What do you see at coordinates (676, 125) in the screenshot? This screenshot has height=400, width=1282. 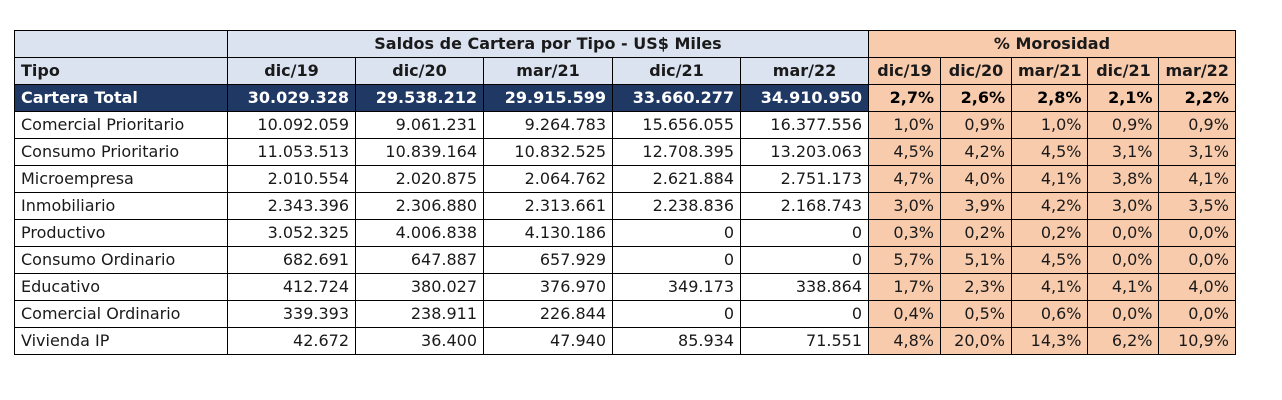 I see `saldo-cell: 15.656.055` at bounding box center [676, 125].